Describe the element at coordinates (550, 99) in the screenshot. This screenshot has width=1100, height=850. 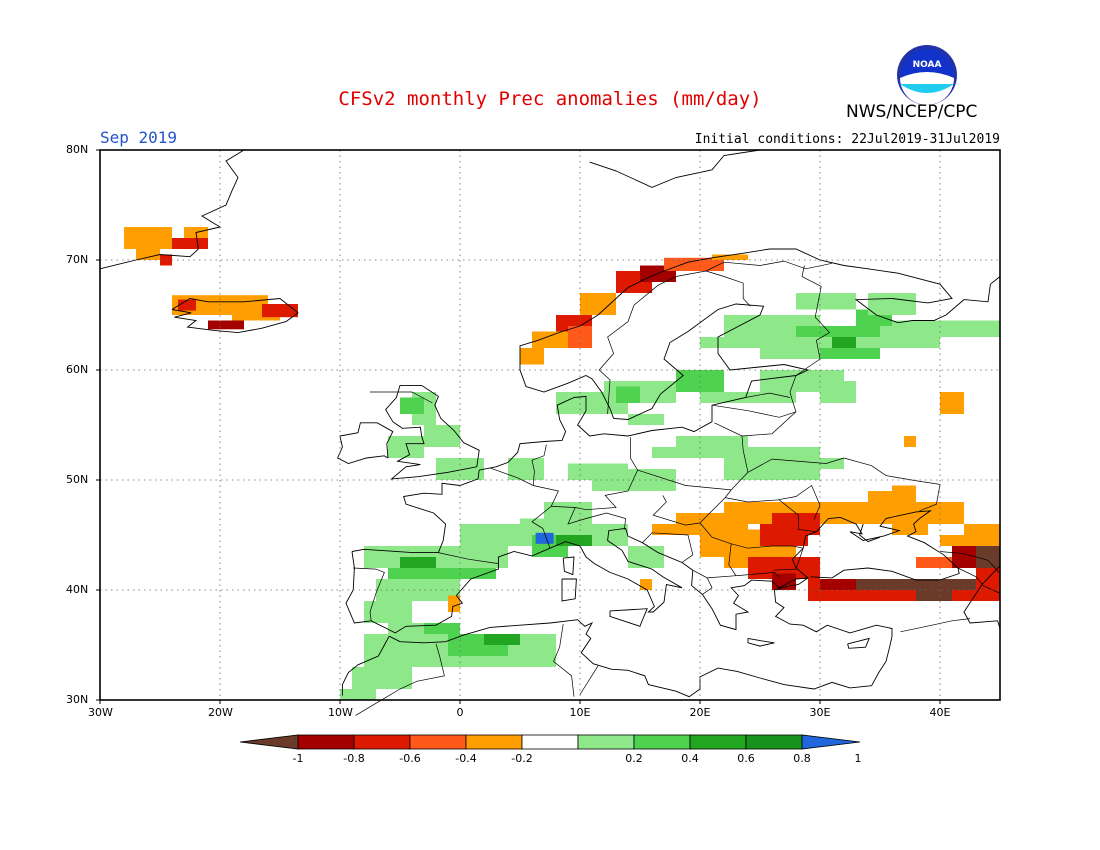
I see `map-title: CFSv2 monthly Prec anomalies (mm/day)` at that location.